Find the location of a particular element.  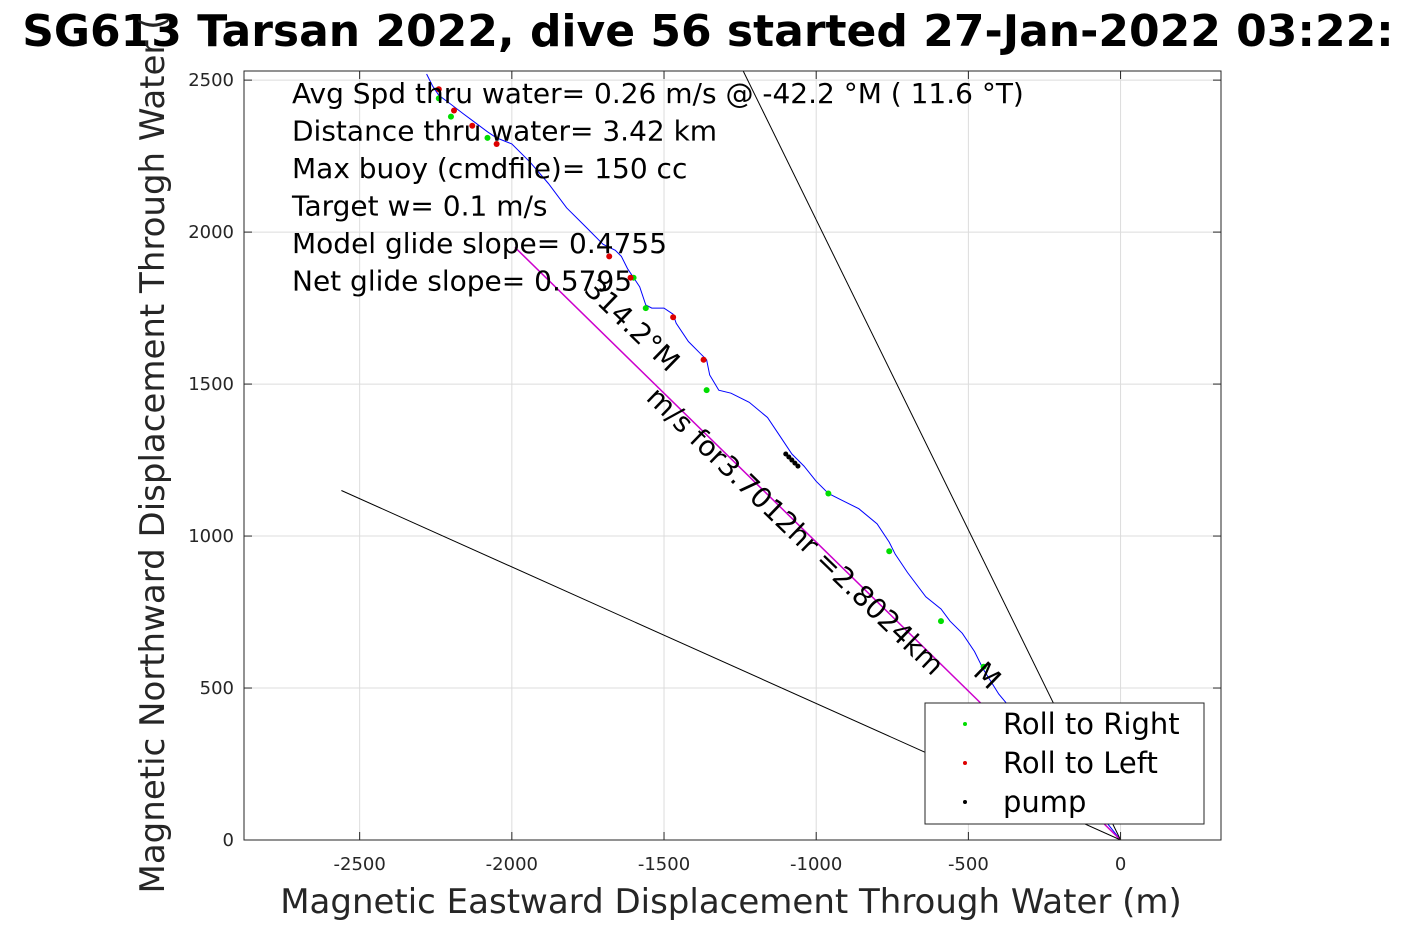

x-tick-label: -1000 is located at coordinates (816, 864).